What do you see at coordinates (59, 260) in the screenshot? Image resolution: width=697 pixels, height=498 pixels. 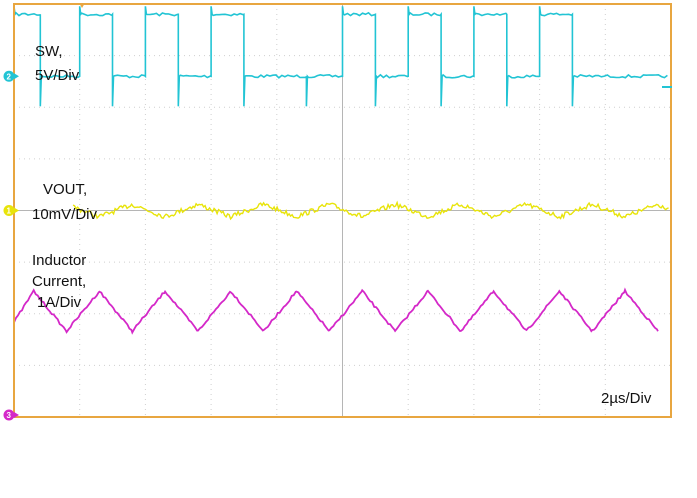 I see `inductor-label: Inductor` at bounding box center [59, 260].